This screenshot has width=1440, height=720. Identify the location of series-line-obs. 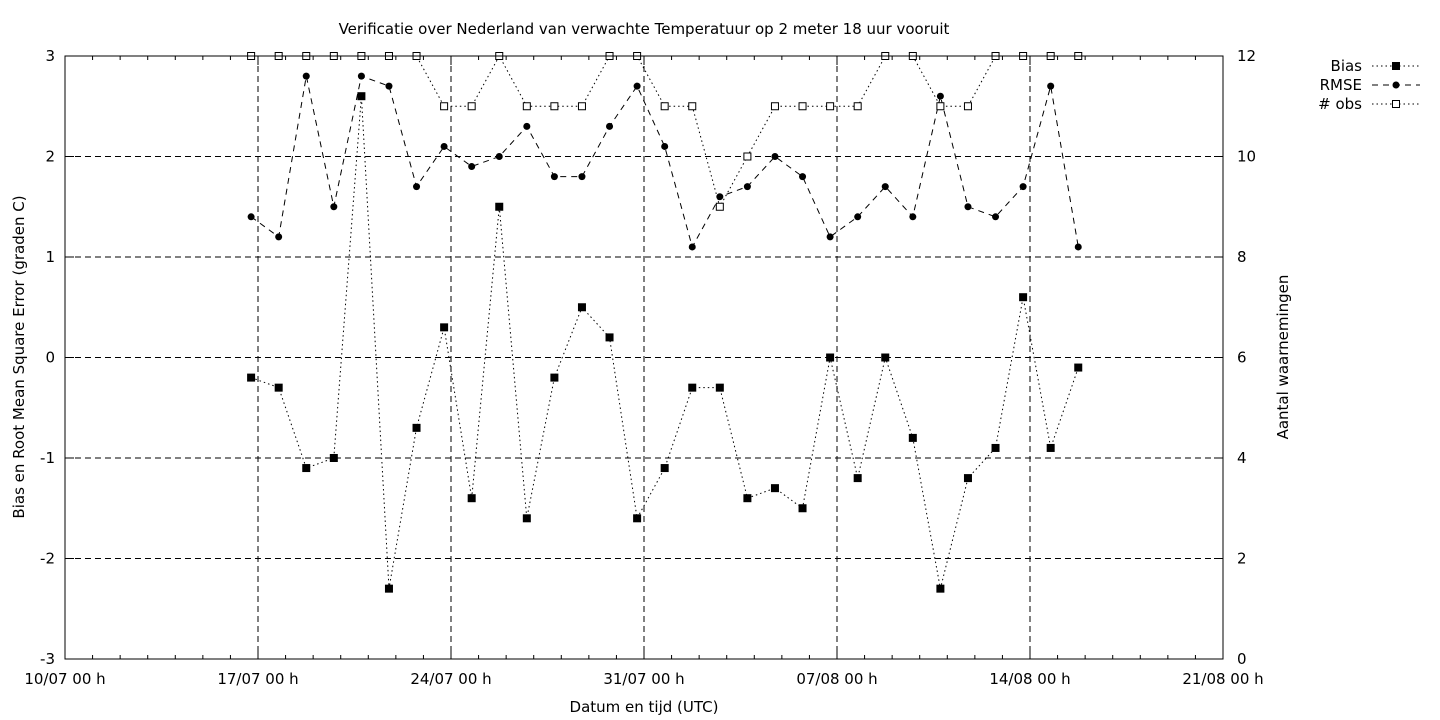
(665, 131).